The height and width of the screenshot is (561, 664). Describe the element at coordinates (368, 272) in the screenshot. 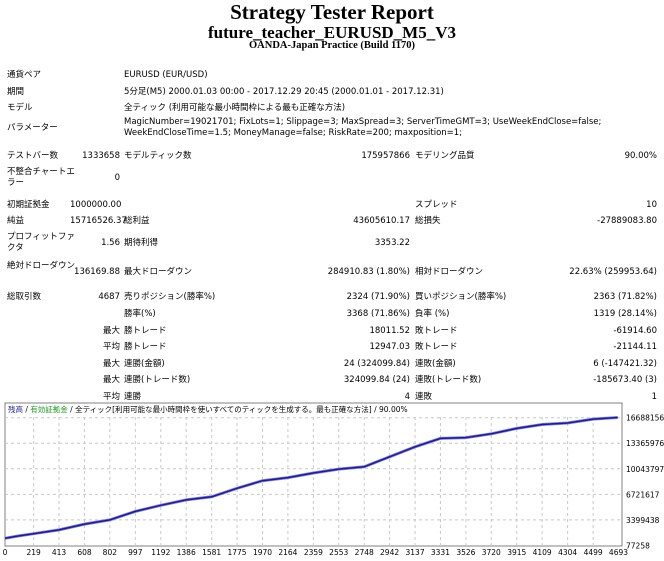

I see `stat-value: 284910.83 (1.80%)` at that location.